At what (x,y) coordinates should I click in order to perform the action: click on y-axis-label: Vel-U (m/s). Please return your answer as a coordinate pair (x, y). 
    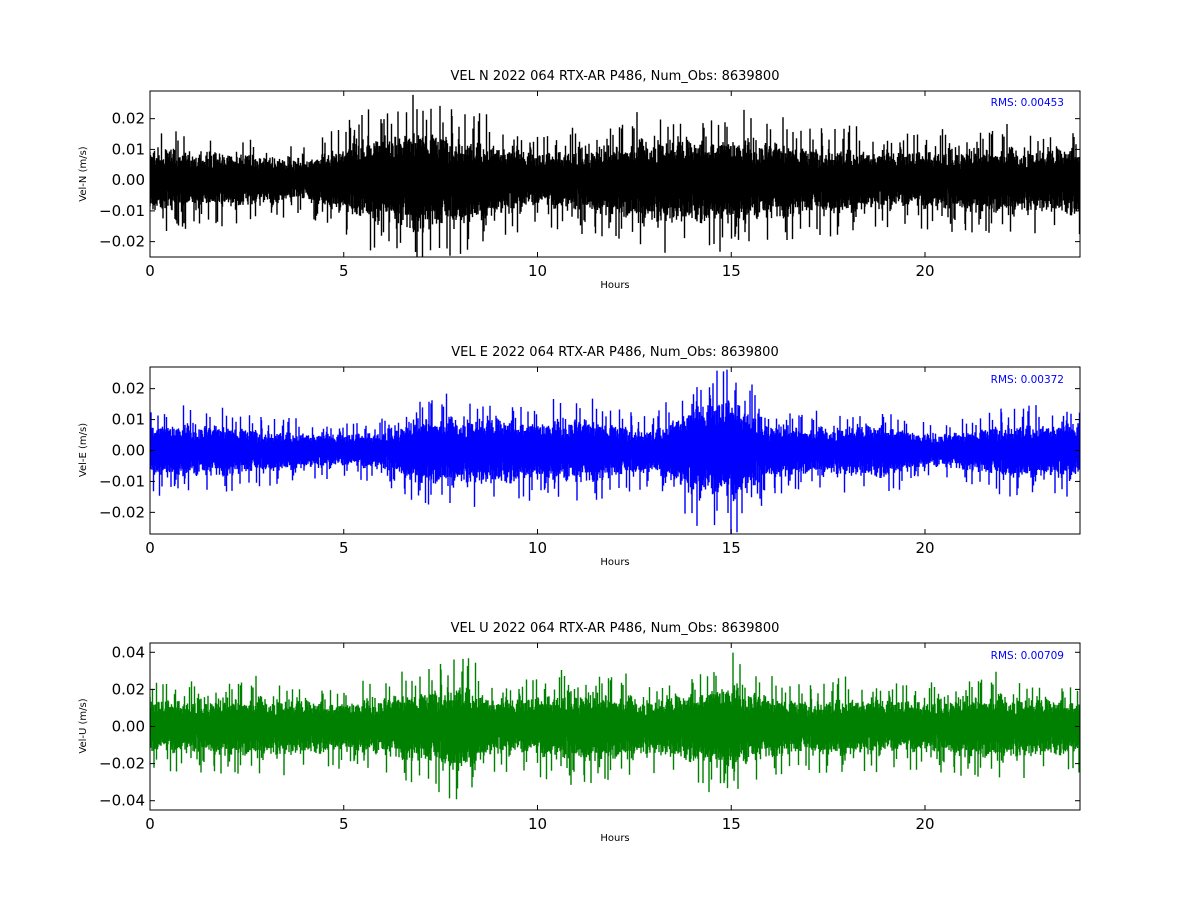
    Looking at the image, I should click on (83, 725).